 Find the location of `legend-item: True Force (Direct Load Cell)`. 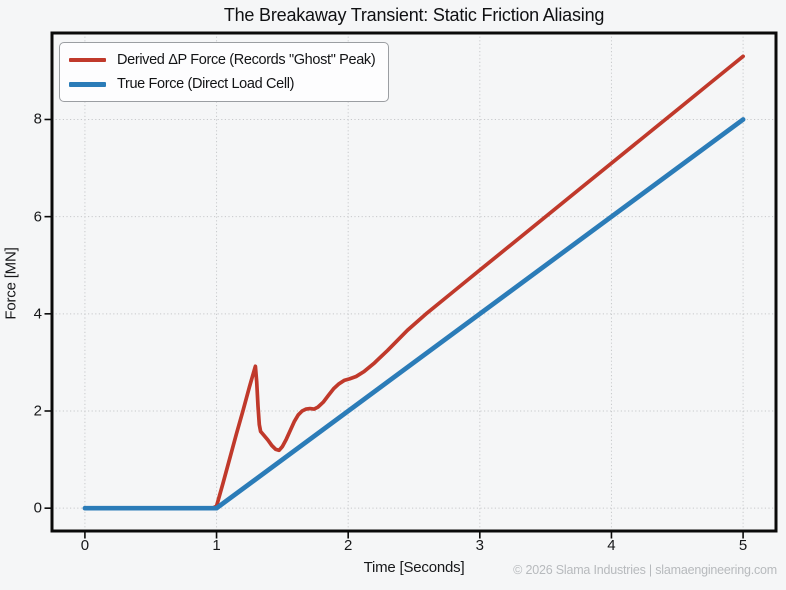

legend-item: True Force (Direct Load Cell) is located at coordinates (222, 84).